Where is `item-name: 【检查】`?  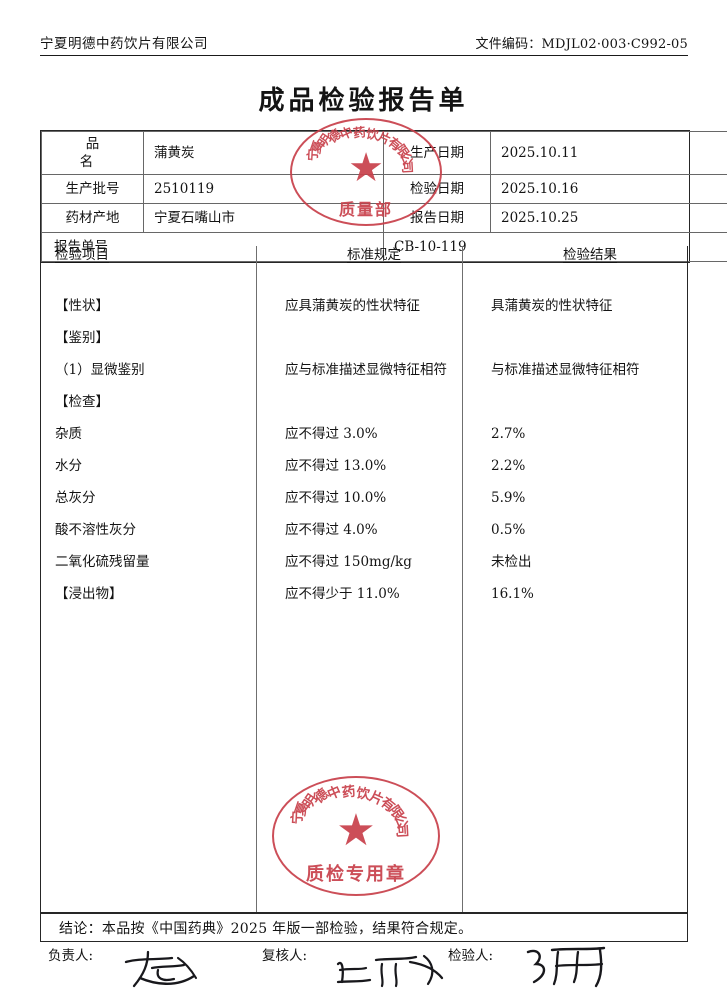
item-name: 【检查】 is located at coordinates (82, 401).